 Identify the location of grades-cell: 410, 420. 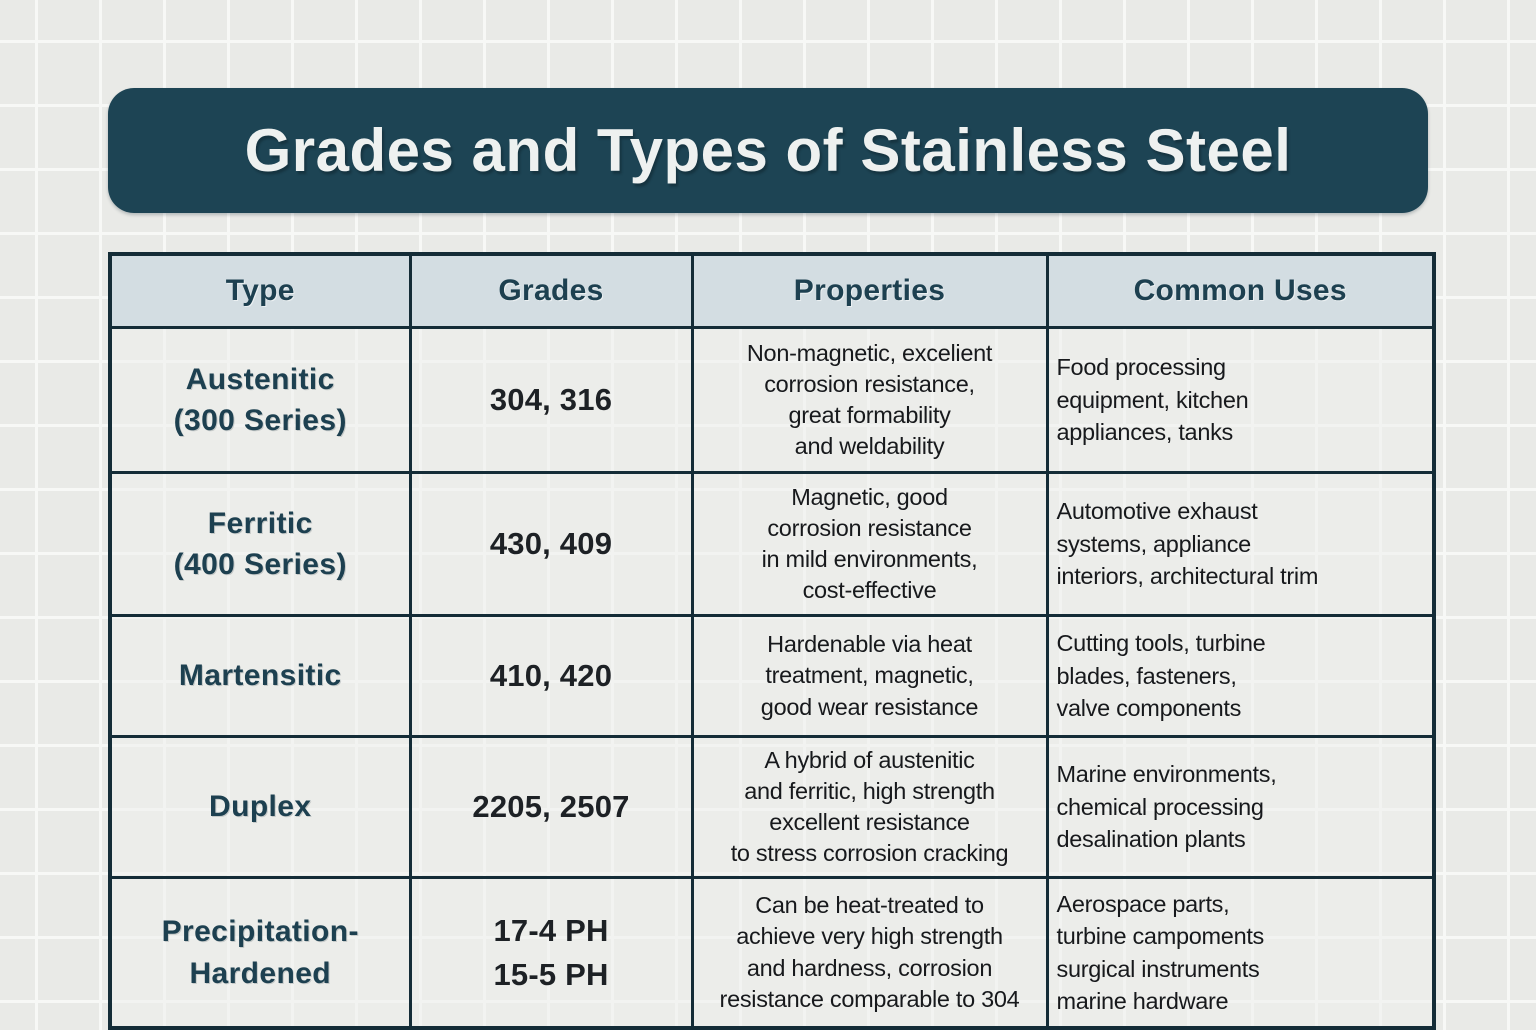
(551, 676).